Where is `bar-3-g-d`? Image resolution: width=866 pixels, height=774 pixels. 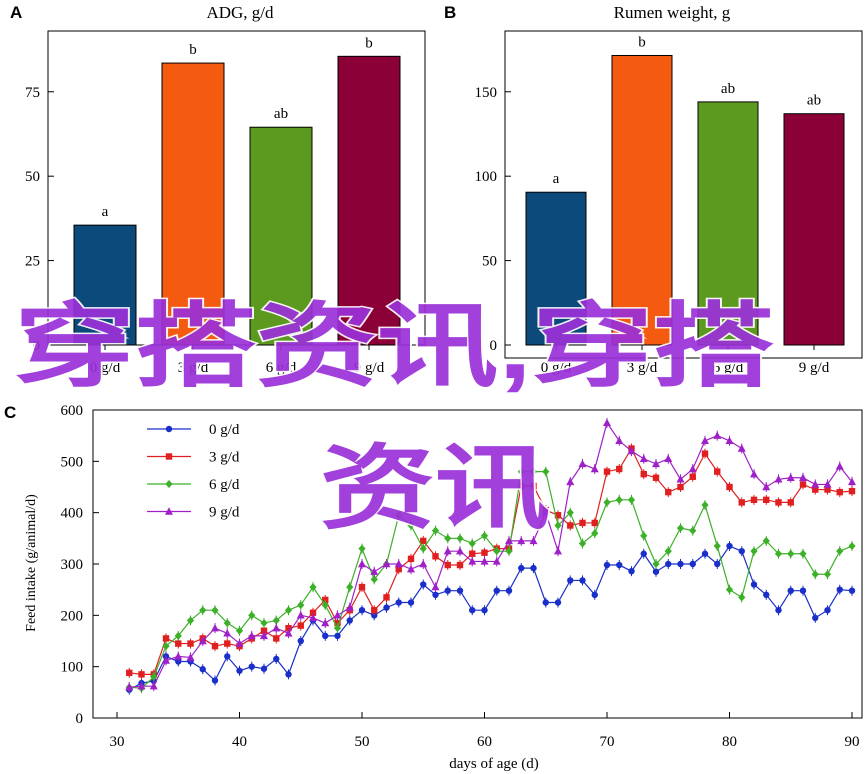
bar-3-g-d is located at coordinates (193, 204).